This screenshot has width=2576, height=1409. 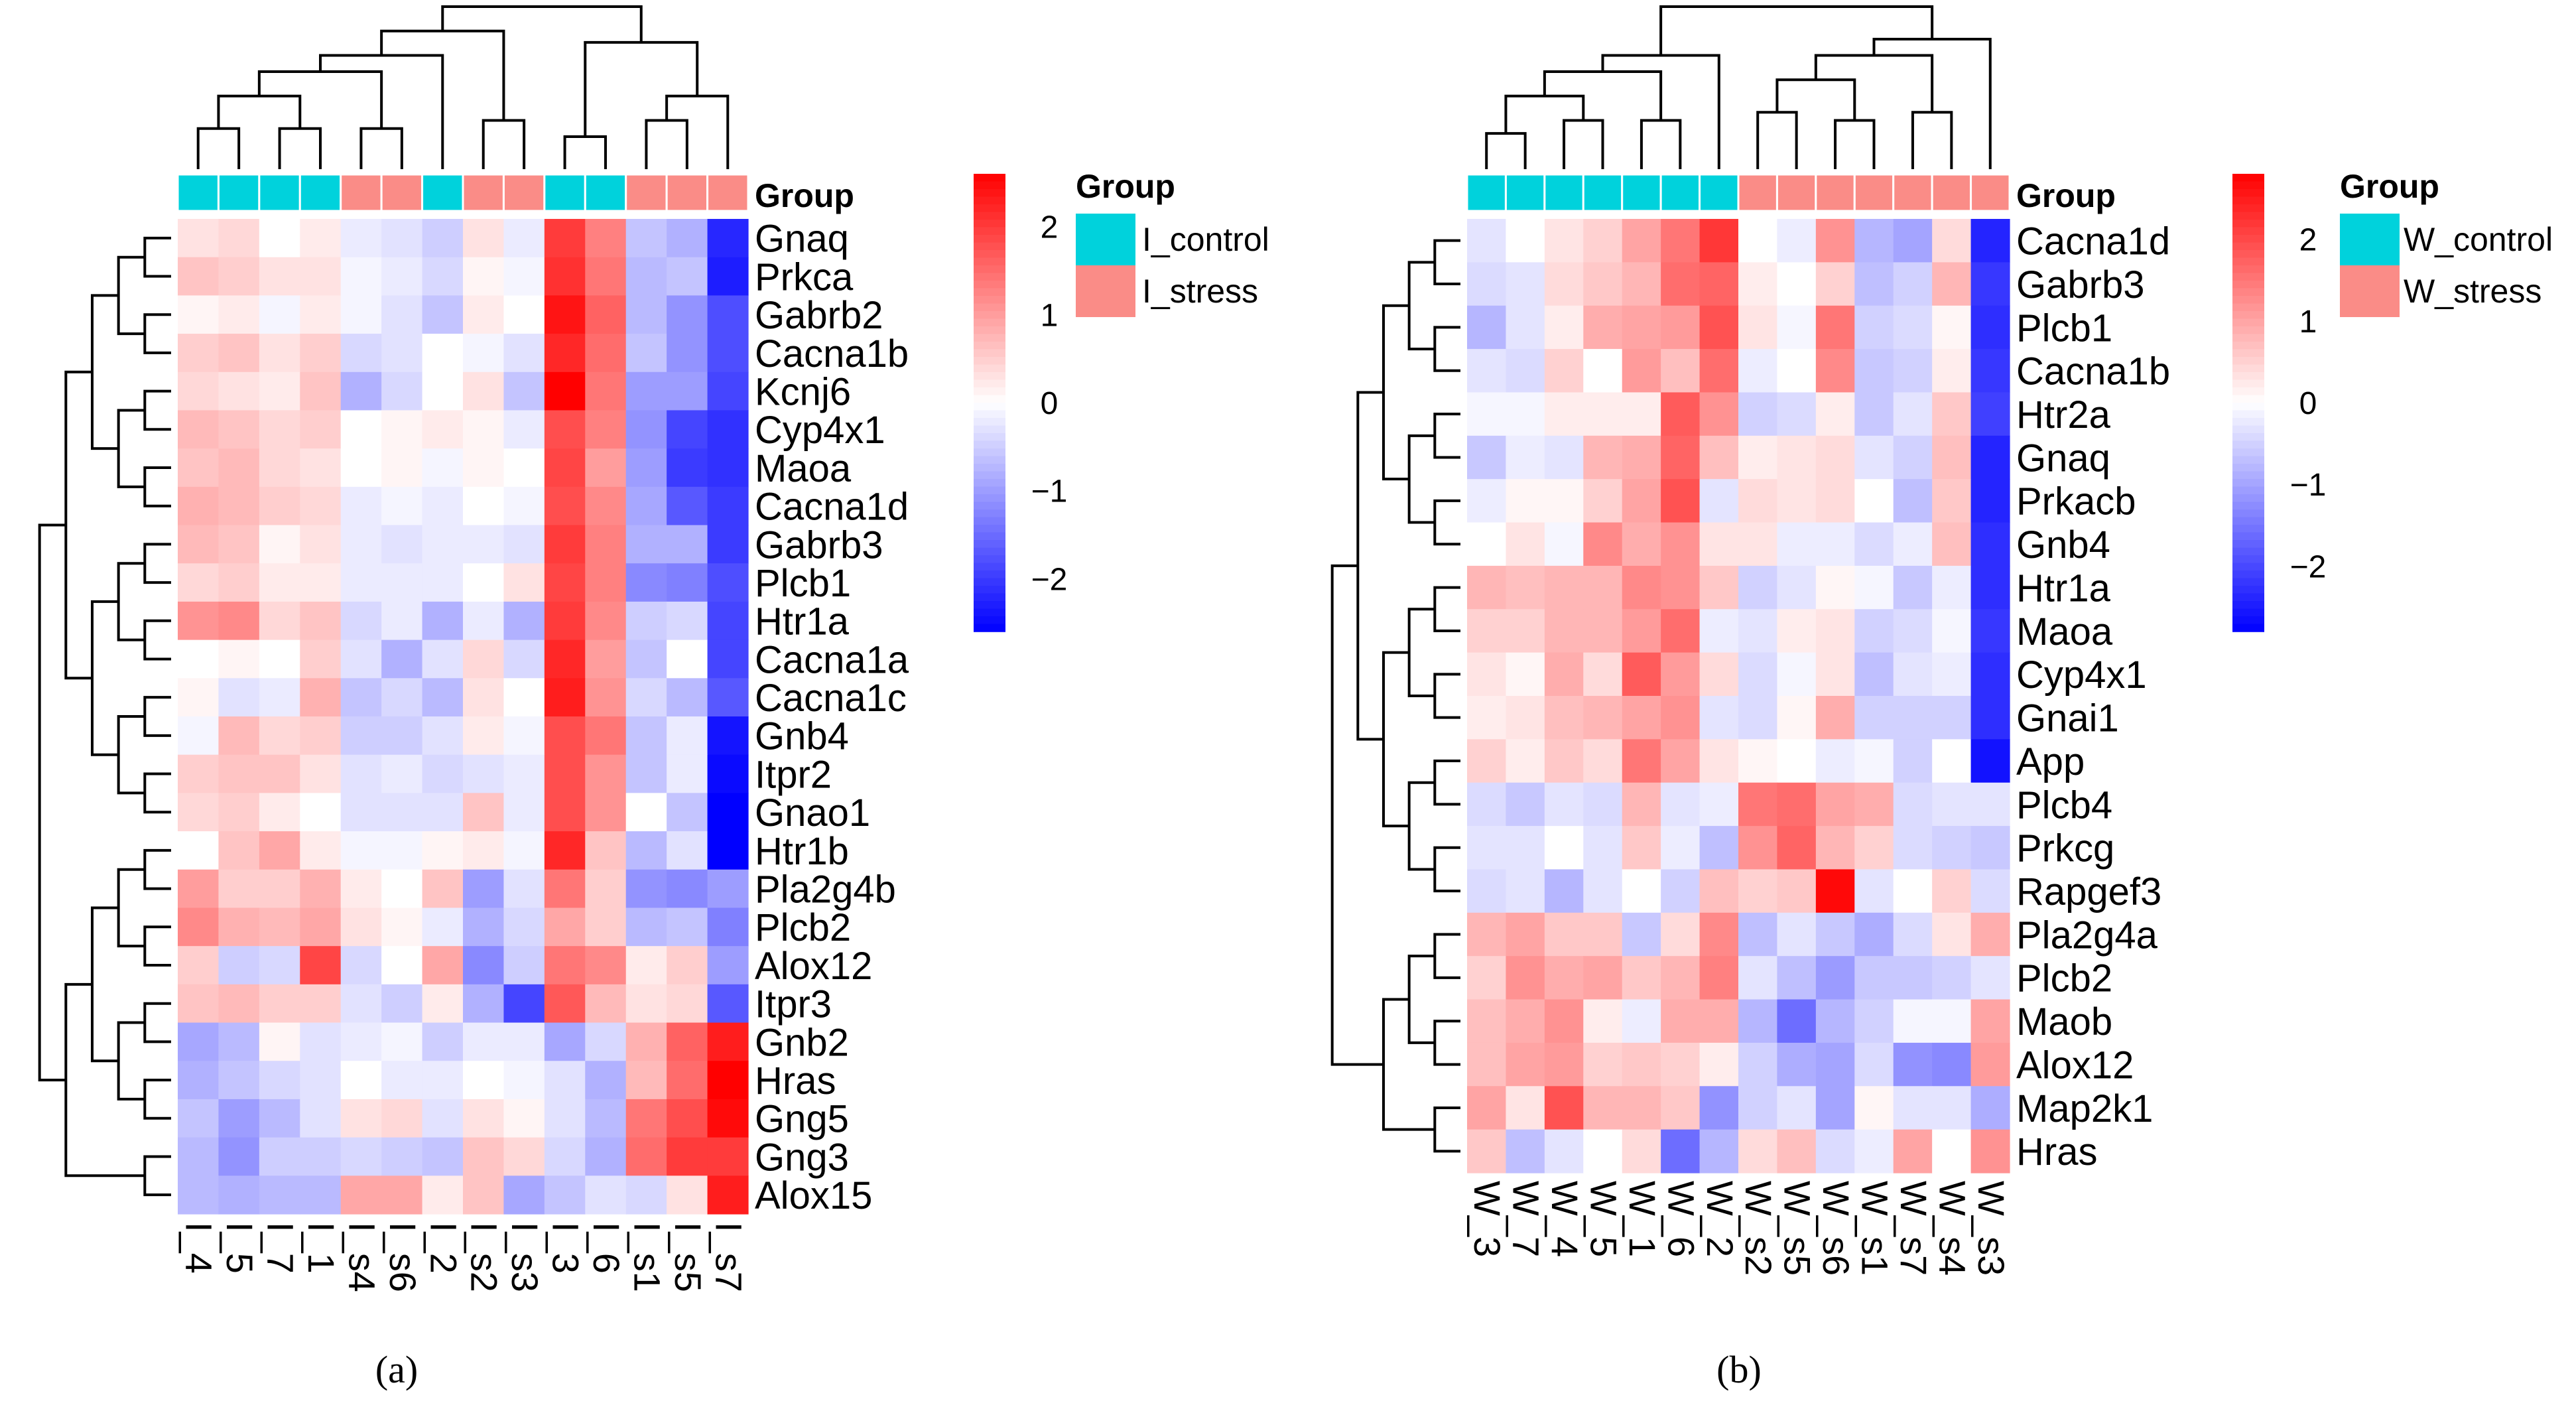 What do you see at coordinates (240, 1248) in the screenshot?
I see `column-label: I_5` at bounding box center [240, 1248].